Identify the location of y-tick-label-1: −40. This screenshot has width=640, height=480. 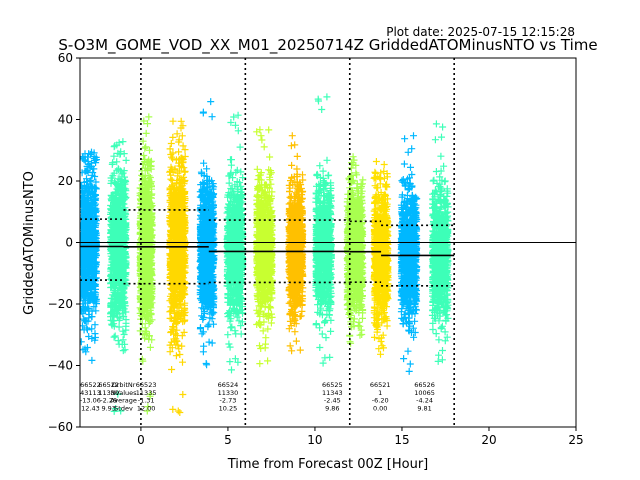
(60, 366).